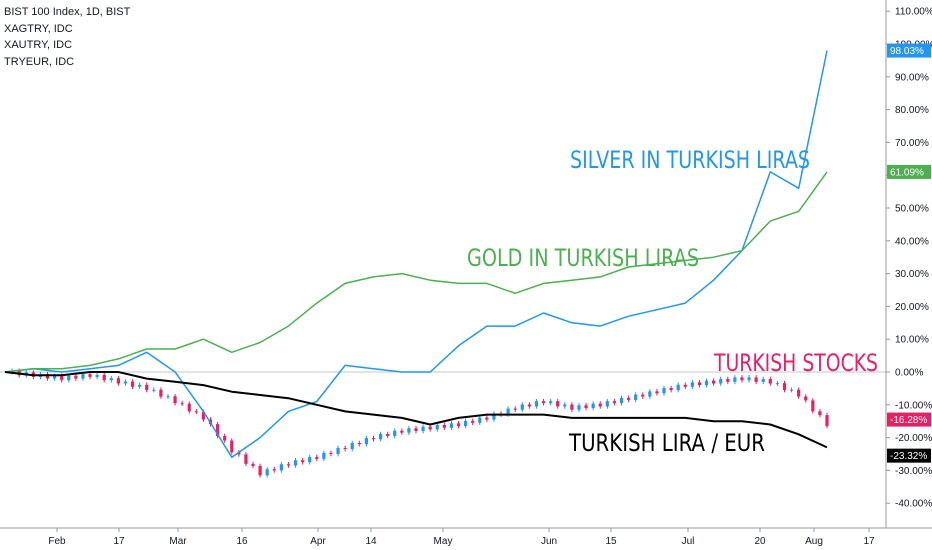 This screenshot has height=550, width=932. Describe the element at coordinates (907, 51) in the screenshot. I see `badge-silver-label: 98.03%` at that location.